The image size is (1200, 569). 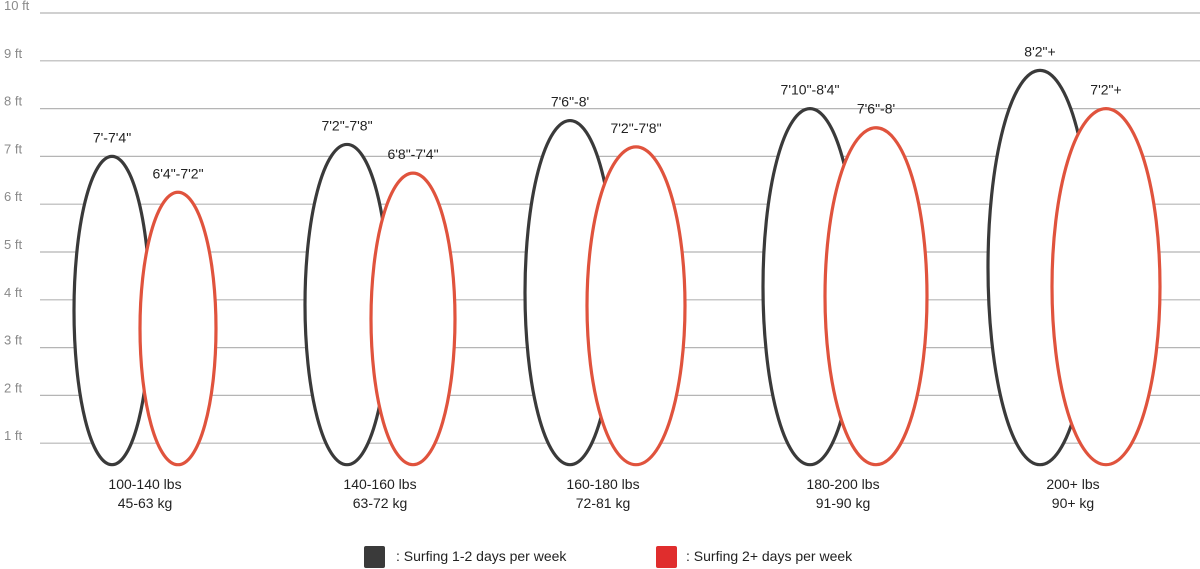 What do you see at coordinates (145, 503) in the screenshot?
I see `category-weight-kg: 45-63 kg` at bounding box center [145, 503].